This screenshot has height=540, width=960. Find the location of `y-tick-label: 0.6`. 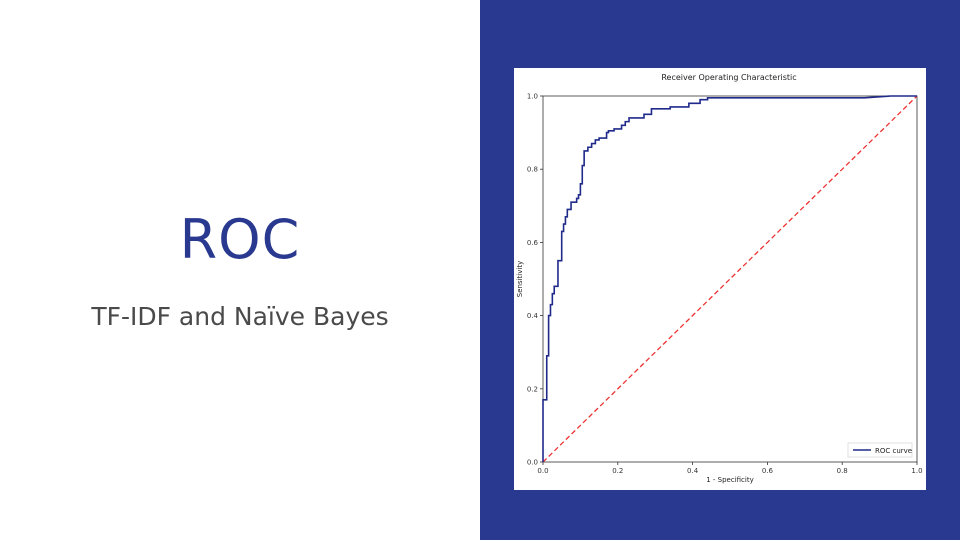

y-tick-label: 0.6 is located at coordinates (533, 243).